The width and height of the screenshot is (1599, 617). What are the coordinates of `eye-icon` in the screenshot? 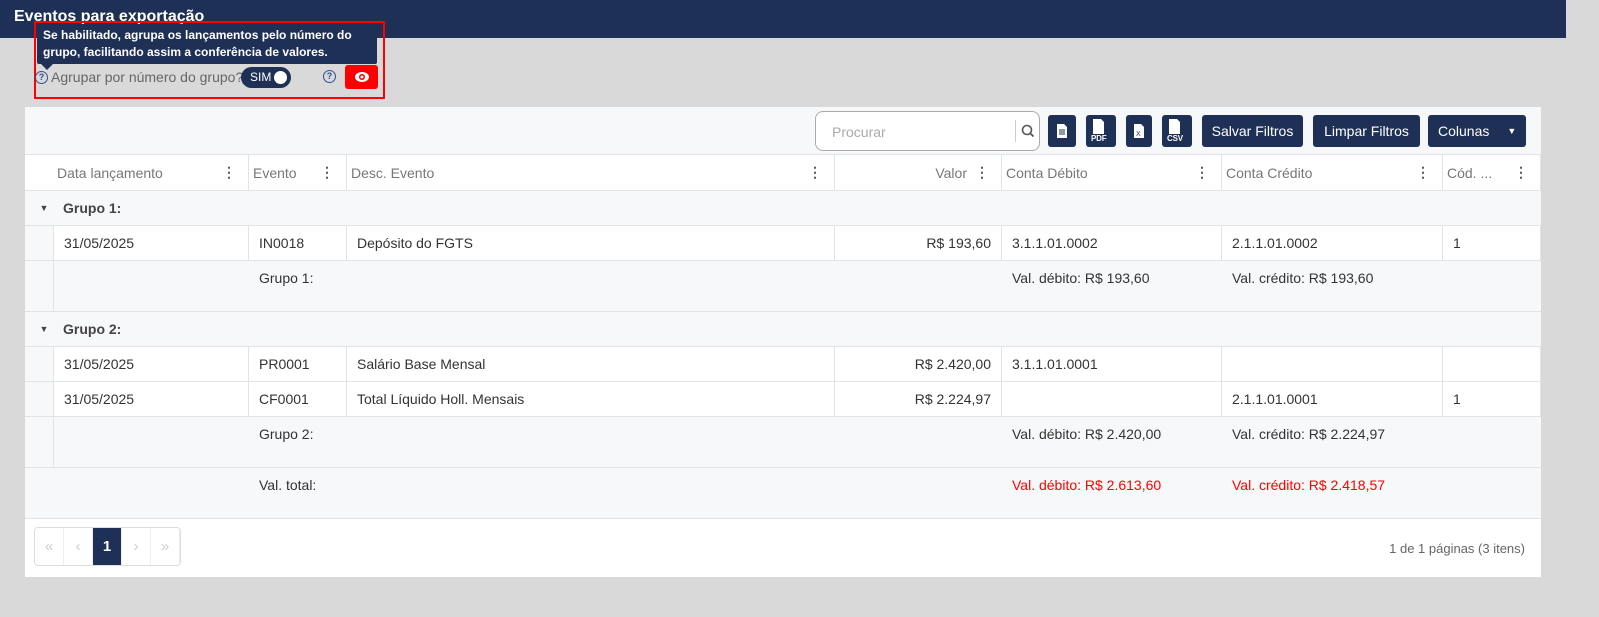 It's located at (361, 77).